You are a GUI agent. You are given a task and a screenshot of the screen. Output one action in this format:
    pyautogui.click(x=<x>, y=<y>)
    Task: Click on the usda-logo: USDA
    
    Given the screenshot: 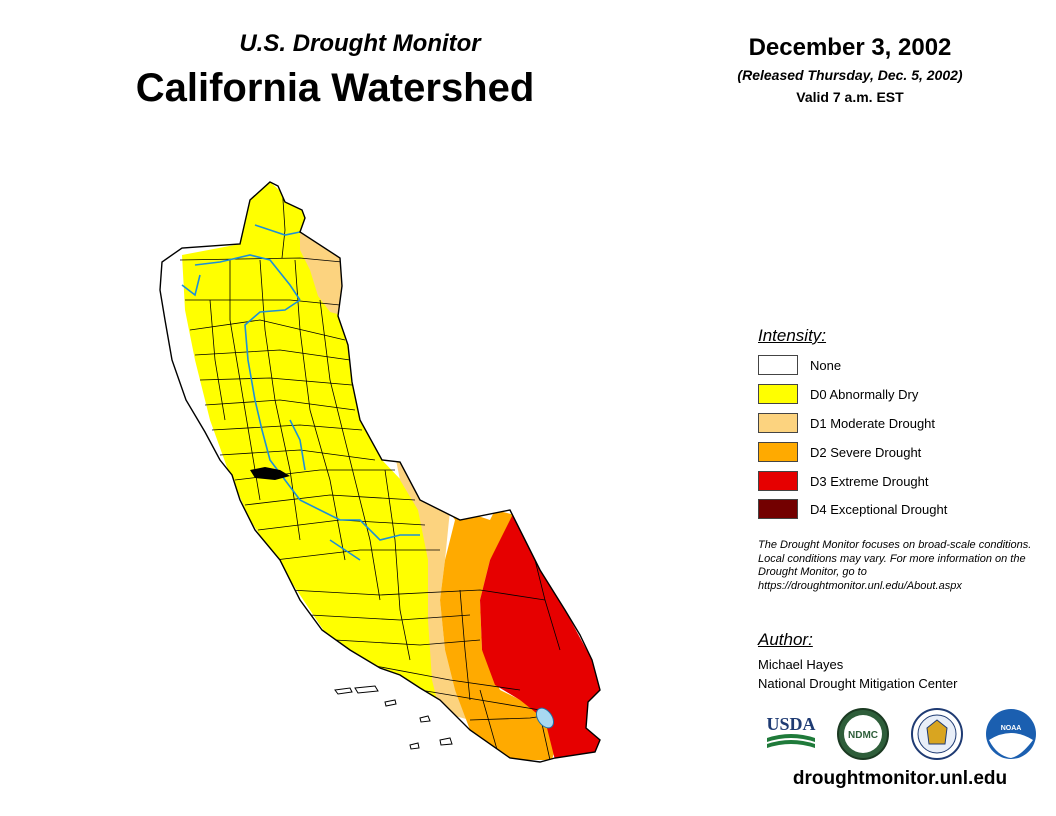 What is the action you would take?
    pyautogui.click(x=791, y=731)
    